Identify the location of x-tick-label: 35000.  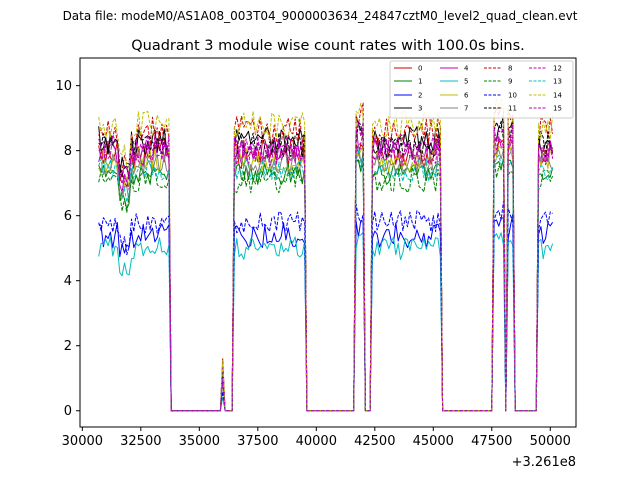
(199, 441).